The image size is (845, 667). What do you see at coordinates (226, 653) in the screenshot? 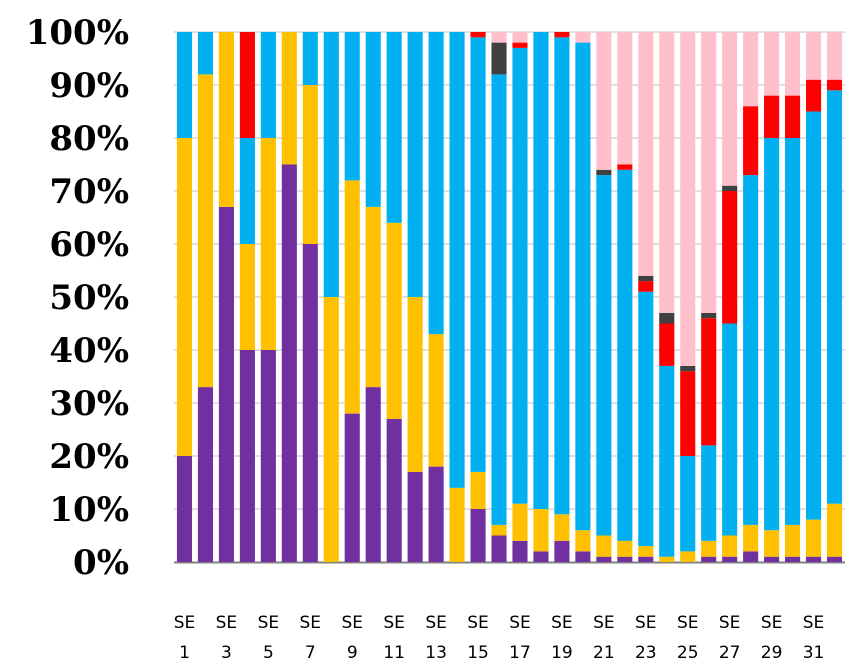
I see `x-tick-label: 3` at bounding box center [226, 653].